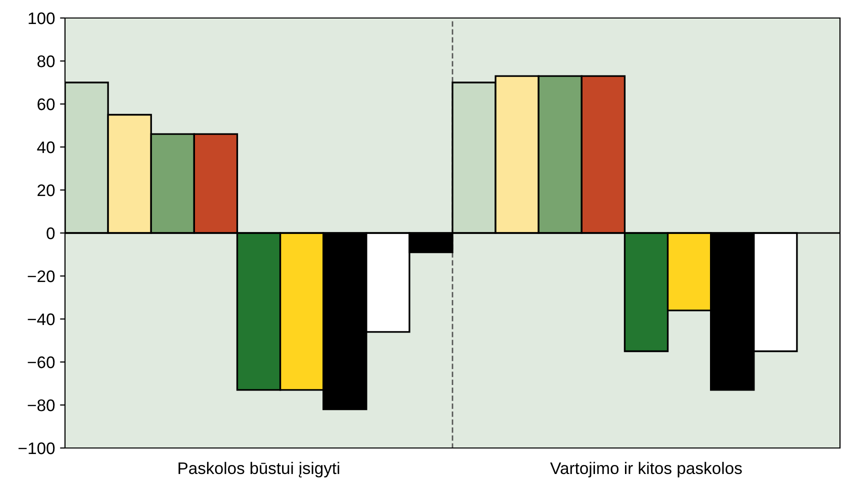 Image resolution: width=845 pixels, height=491 pixels. Describe the element at coordinates (41, 276) in the screenshot. I see `y-tick-label: −20` at that location.